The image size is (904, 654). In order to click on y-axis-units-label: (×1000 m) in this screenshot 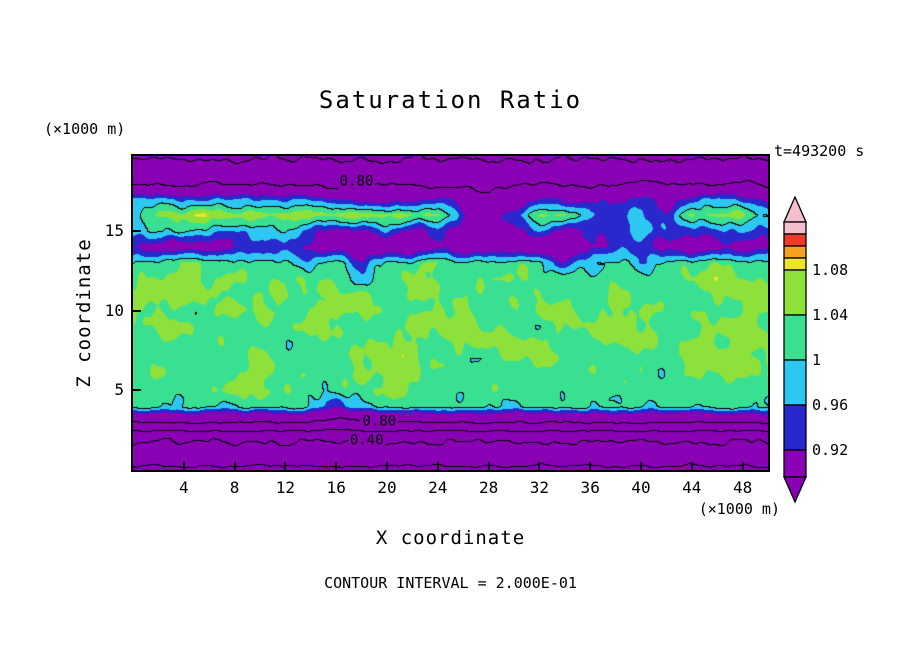, I will do `click(85, 129)`.